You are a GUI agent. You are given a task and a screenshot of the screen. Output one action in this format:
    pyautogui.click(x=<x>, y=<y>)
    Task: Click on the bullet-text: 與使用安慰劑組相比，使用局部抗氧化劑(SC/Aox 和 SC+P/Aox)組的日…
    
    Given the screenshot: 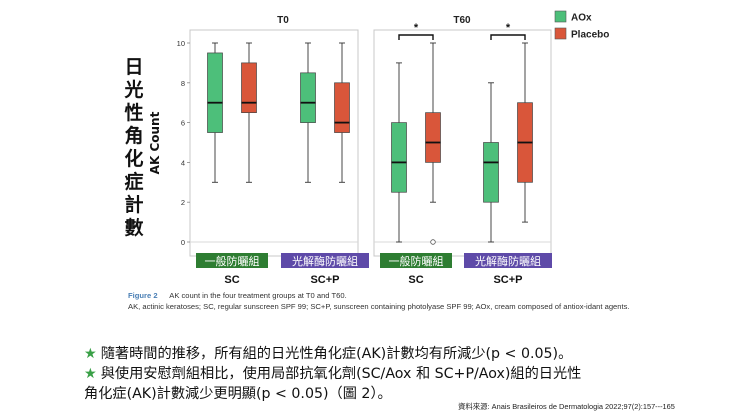 What is the action you would take?
    pyautogui.click(x=341, y=374)
    